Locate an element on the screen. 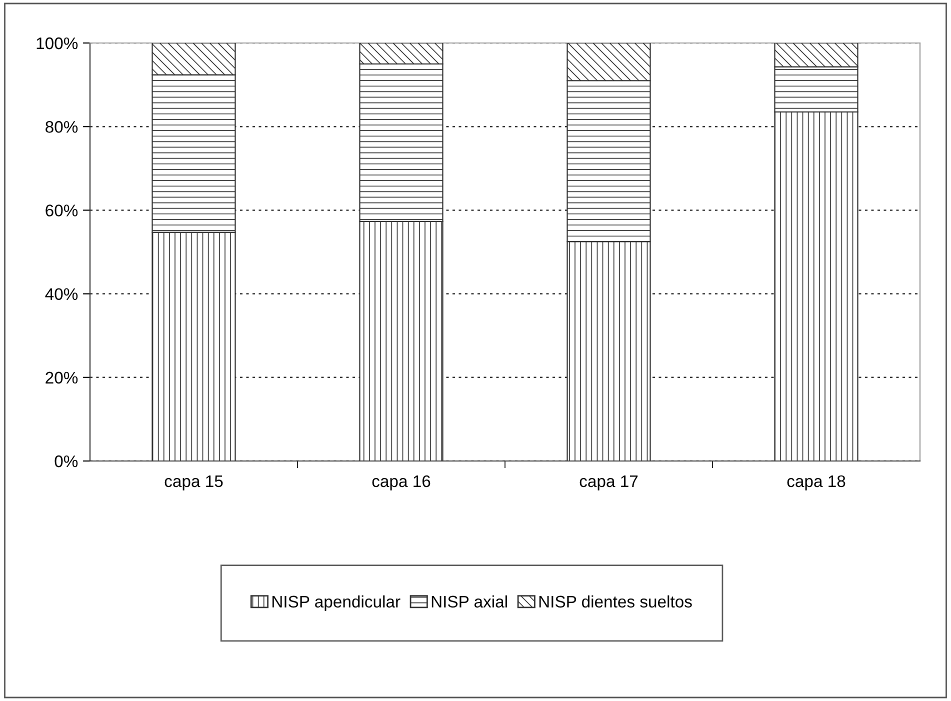 The image size is (951, 701). legend-label: NISP dientes sueltos is located at coordinates (615, 601).